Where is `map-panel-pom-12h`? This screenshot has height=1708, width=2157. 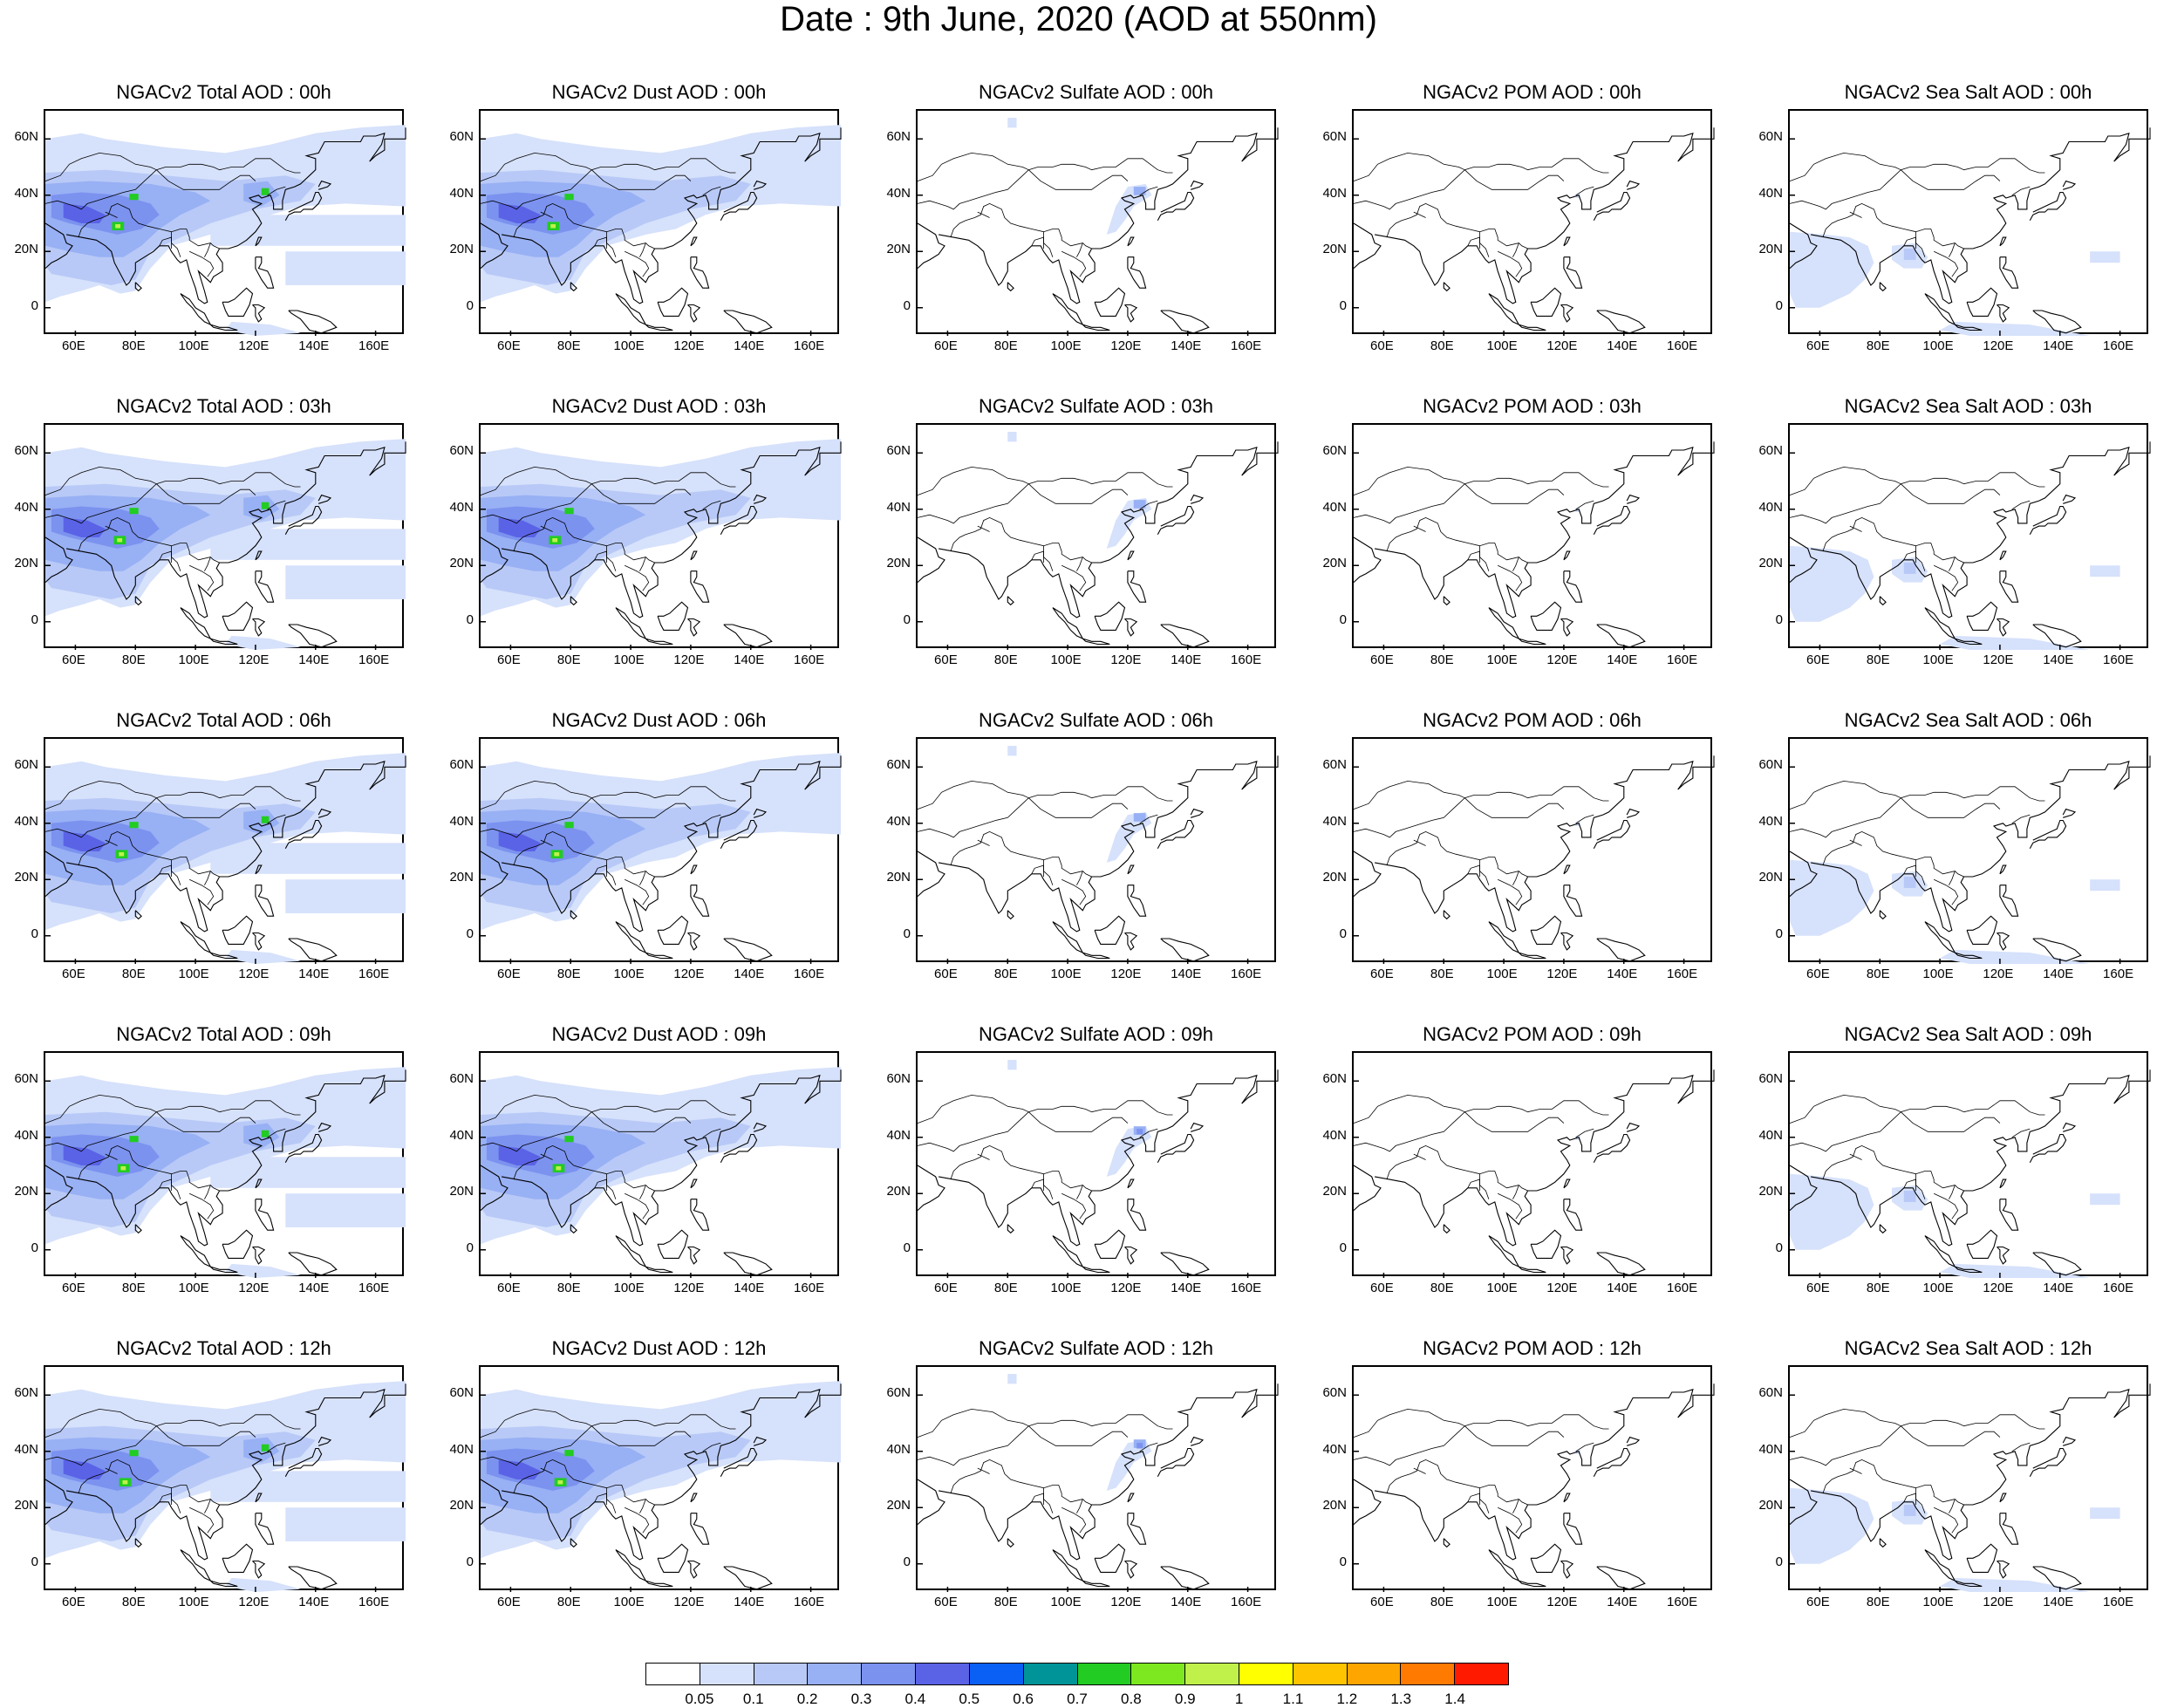 map-panel-pom-12h is located at coordinates (1534, 1479).